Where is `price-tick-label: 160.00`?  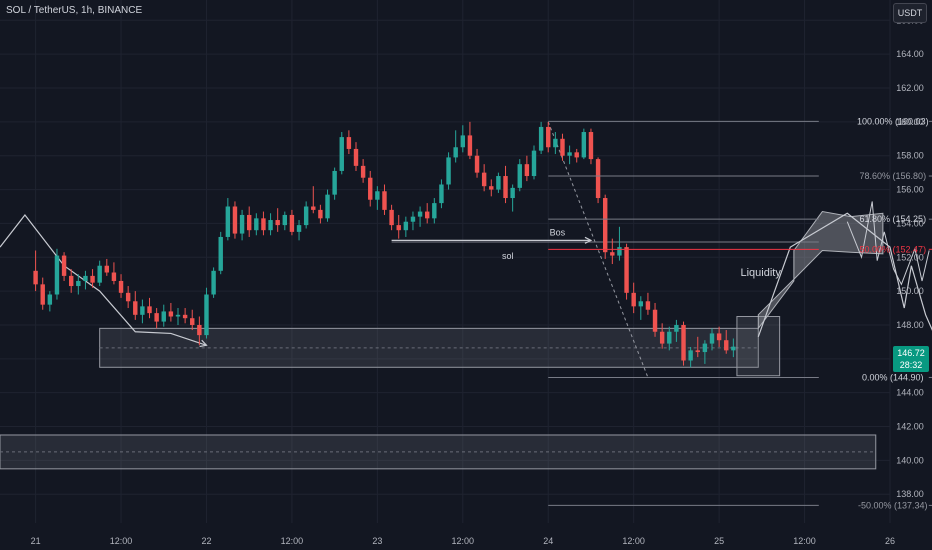
price-tick-label: 160.00 is located at coordinates (910, 122).